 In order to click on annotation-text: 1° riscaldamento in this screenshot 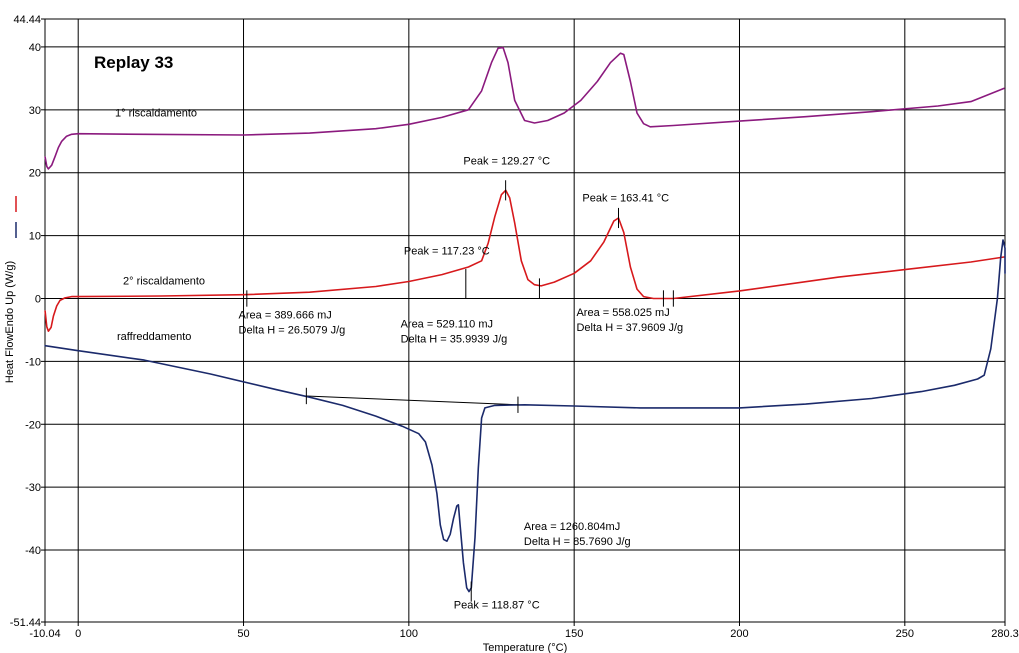, I will do `click(156, 114)`.